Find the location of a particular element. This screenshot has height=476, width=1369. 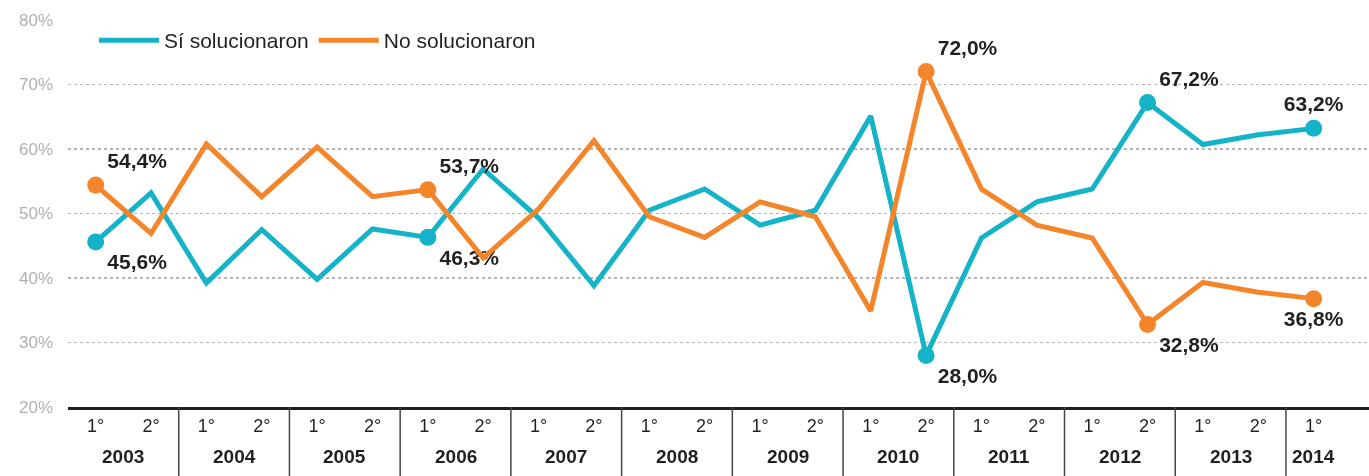

text: 2007 is located at coordinates (566, 456).